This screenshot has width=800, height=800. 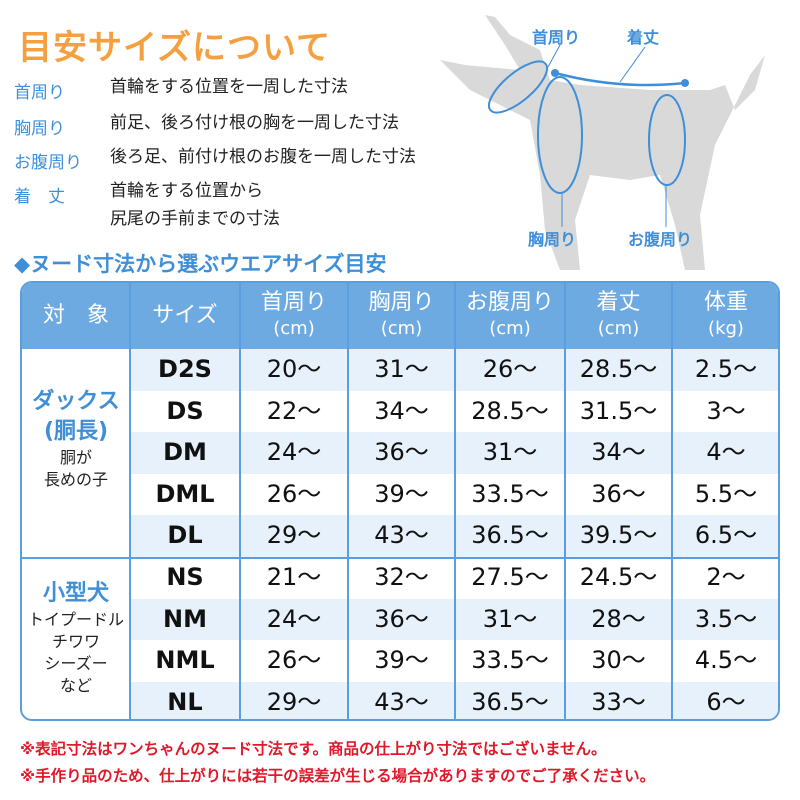 I want to click on header-cell: サイズ, so click(x=185, y=316).